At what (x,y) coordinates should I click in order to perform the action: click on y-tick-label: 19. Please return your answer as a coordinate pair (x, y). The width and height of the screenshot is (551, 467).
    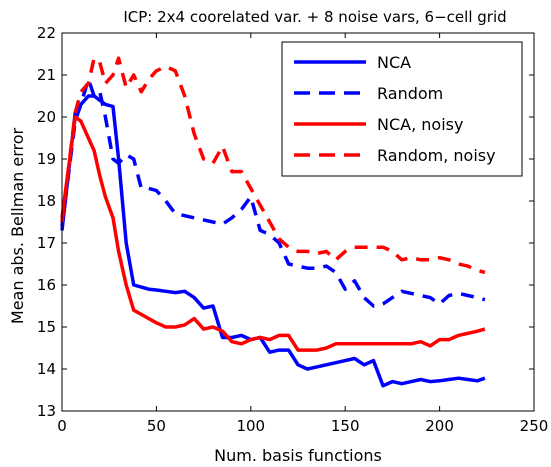
    Looking at the image, I should click on (46, 159).